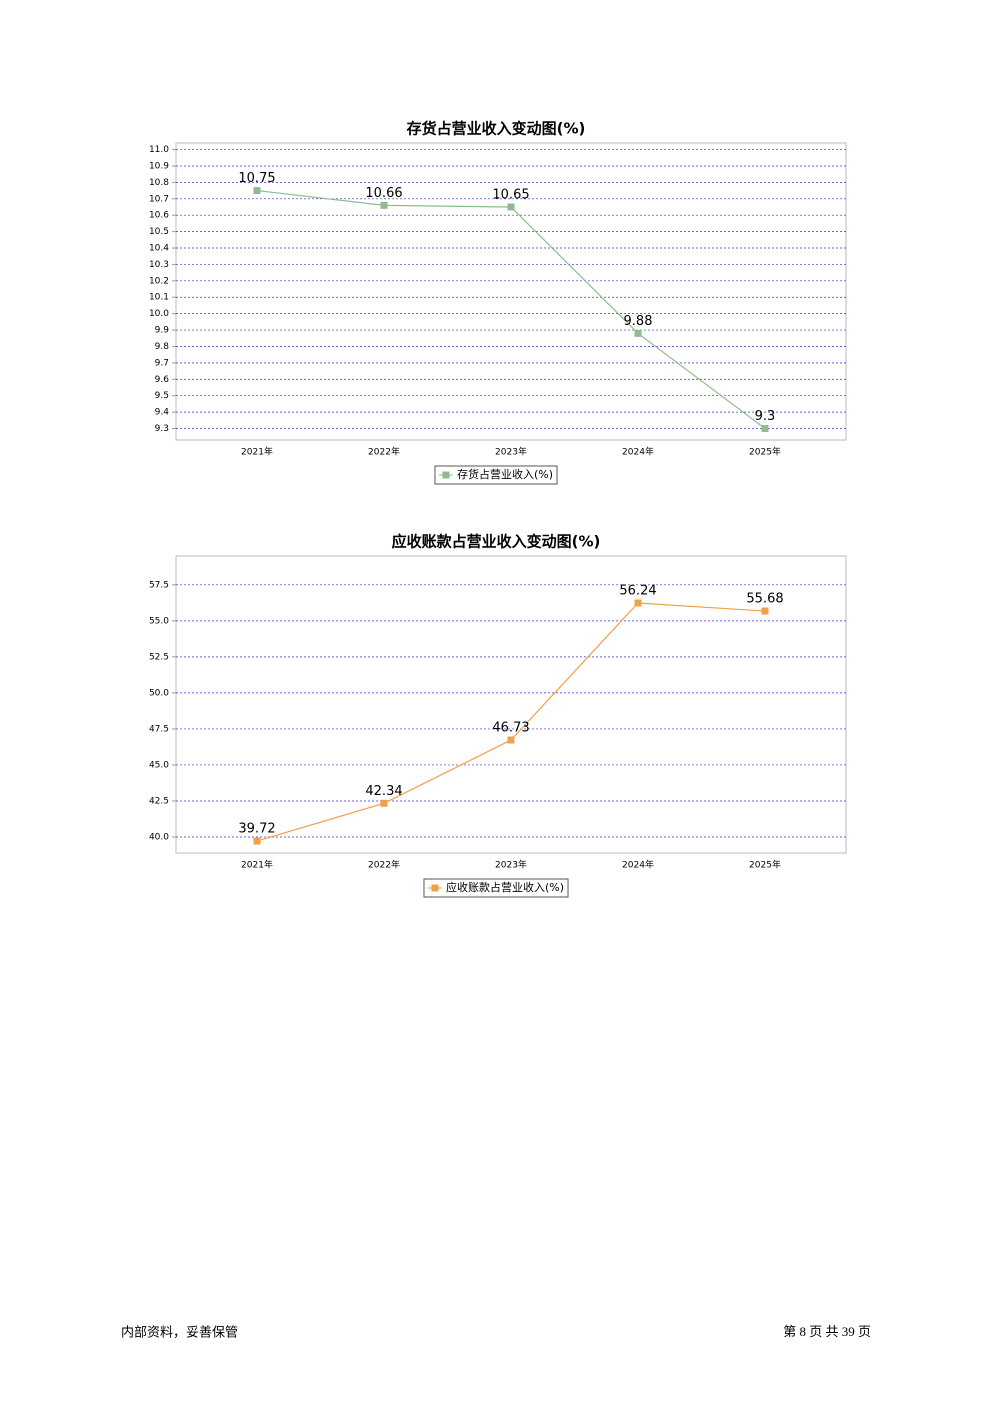  Describe the element at coordinates (159, 585) in the screenshot. I see `y-tick-label: 57.5` at that location.